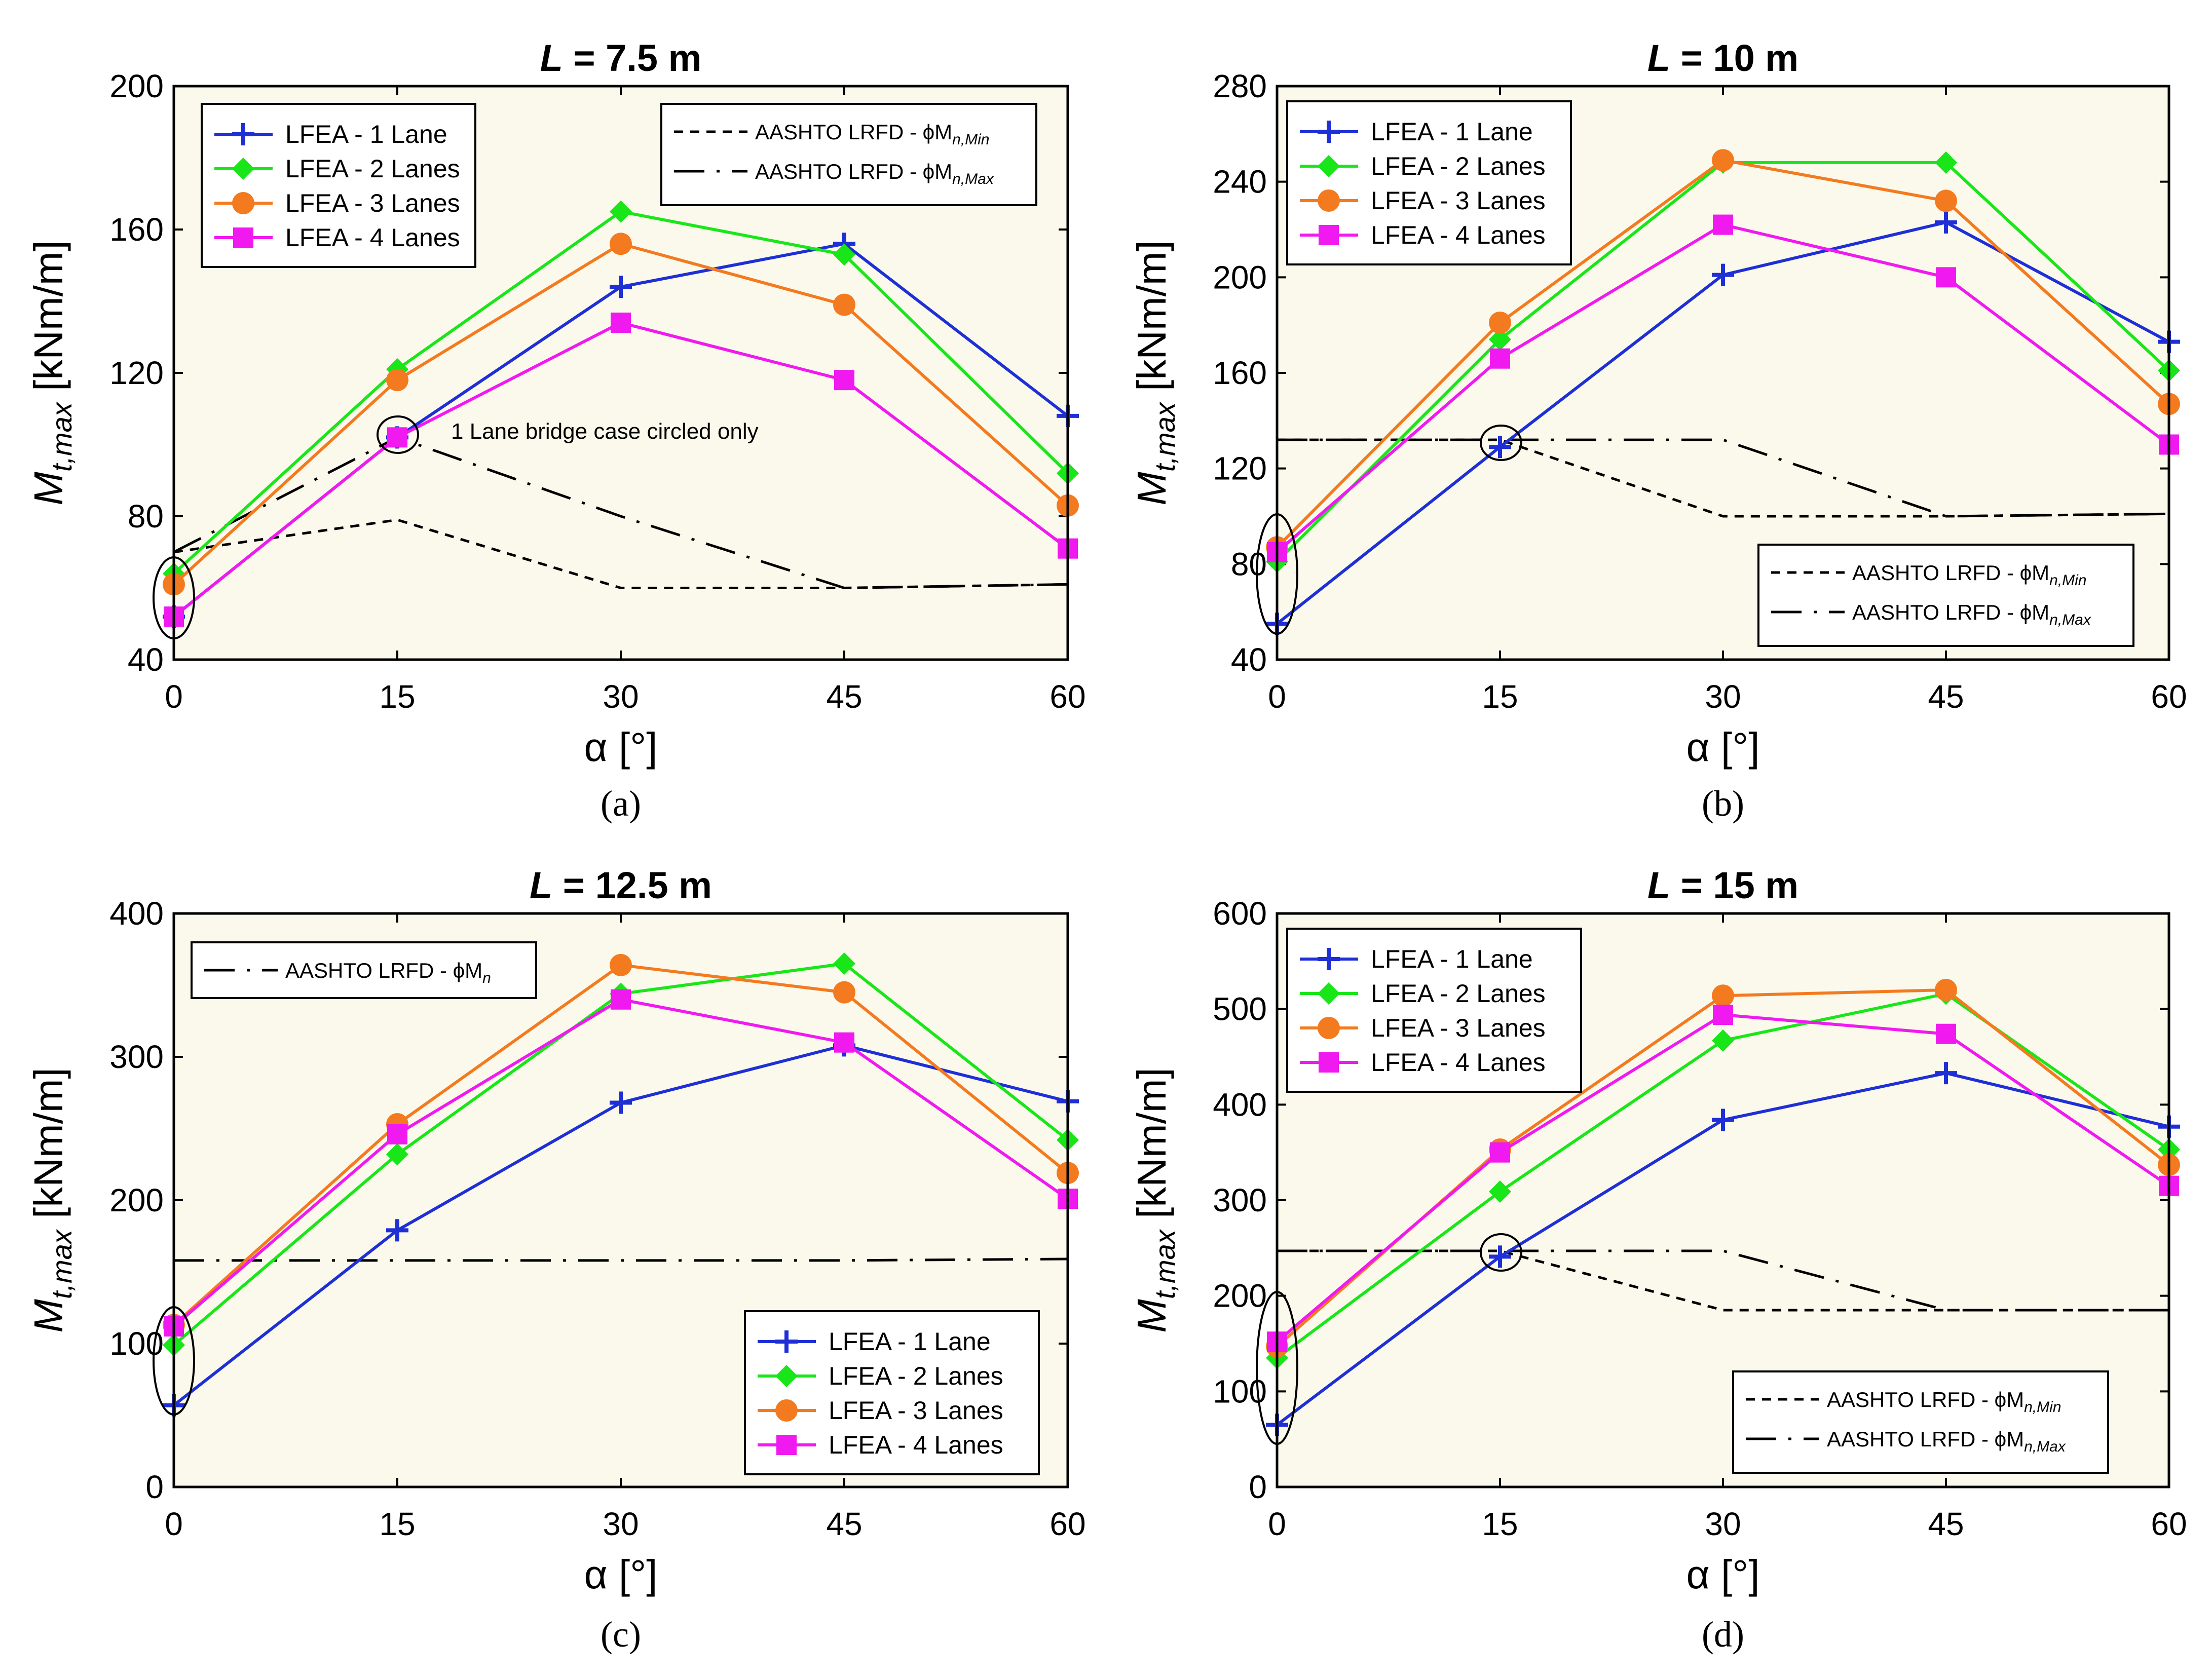  Describe the element at coordinates (1969, 575) in the screenshot. I see `legend-entry: AASHTO LRFD - ϕMn,Min` at that location.